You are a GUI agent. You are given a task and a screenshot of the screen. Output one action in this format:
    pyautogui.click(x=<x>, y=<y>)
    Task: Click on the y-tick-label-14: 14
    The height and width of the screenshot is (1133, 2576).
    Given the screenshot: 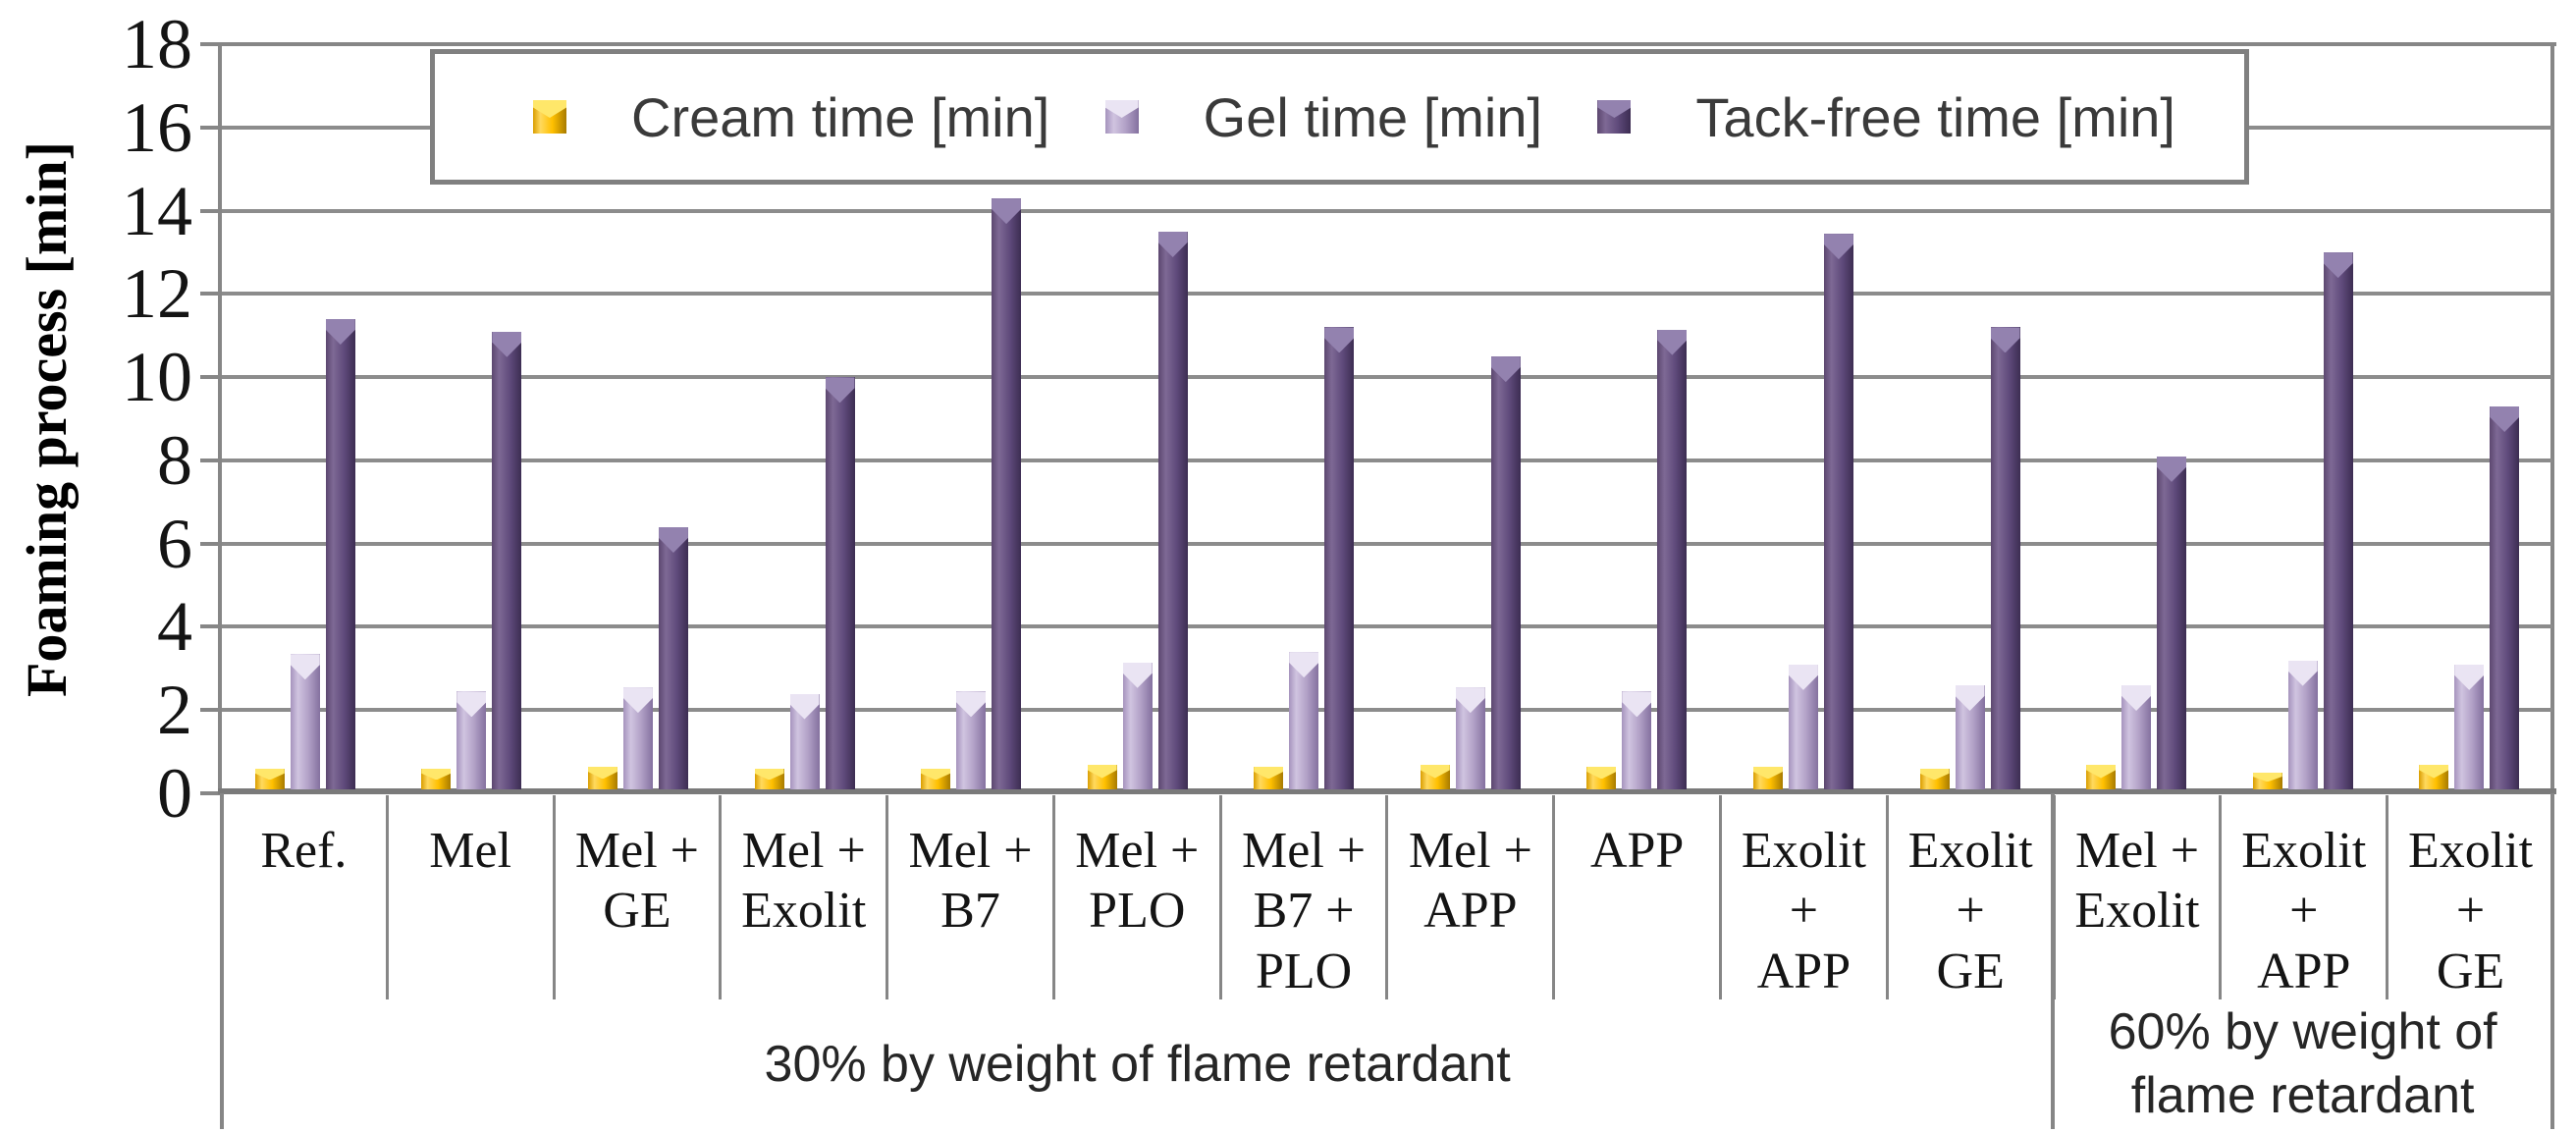 What is the action you would take?
    pyautogui.click(x=157, y=210)
    